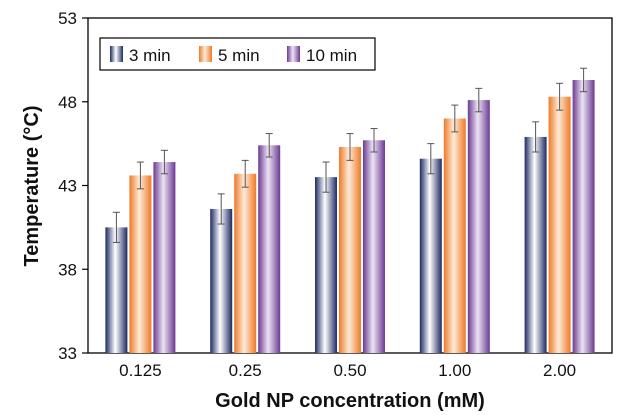  I want to click on x-axis: 0.125 0.25 0.50 1.00 2.00, so click(347, 370).